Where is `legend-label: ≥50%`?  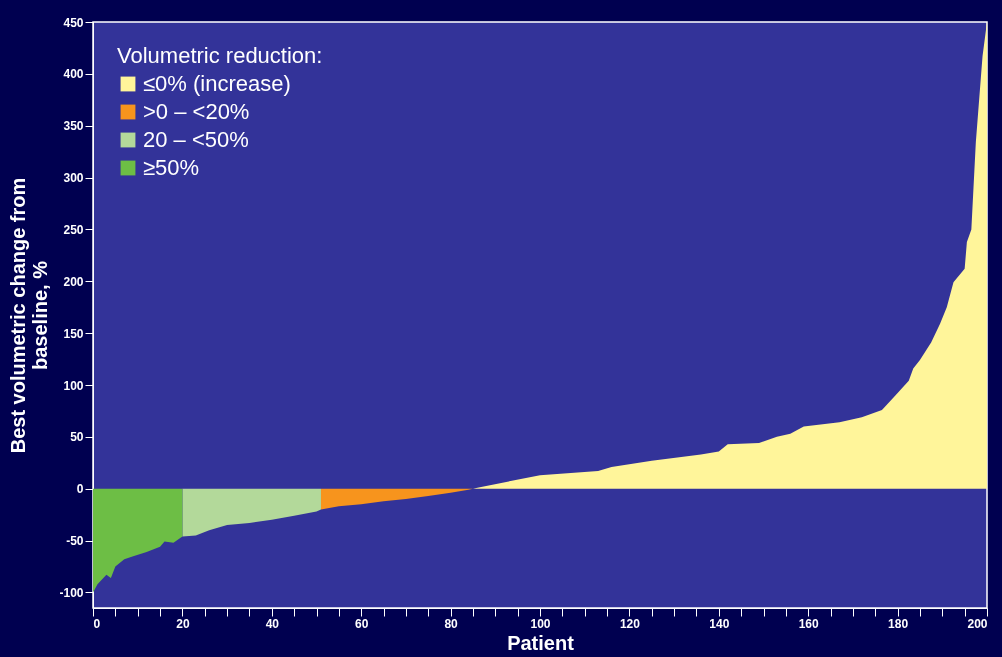 legend-label: ≥50% is located at coordinates (171, 167).